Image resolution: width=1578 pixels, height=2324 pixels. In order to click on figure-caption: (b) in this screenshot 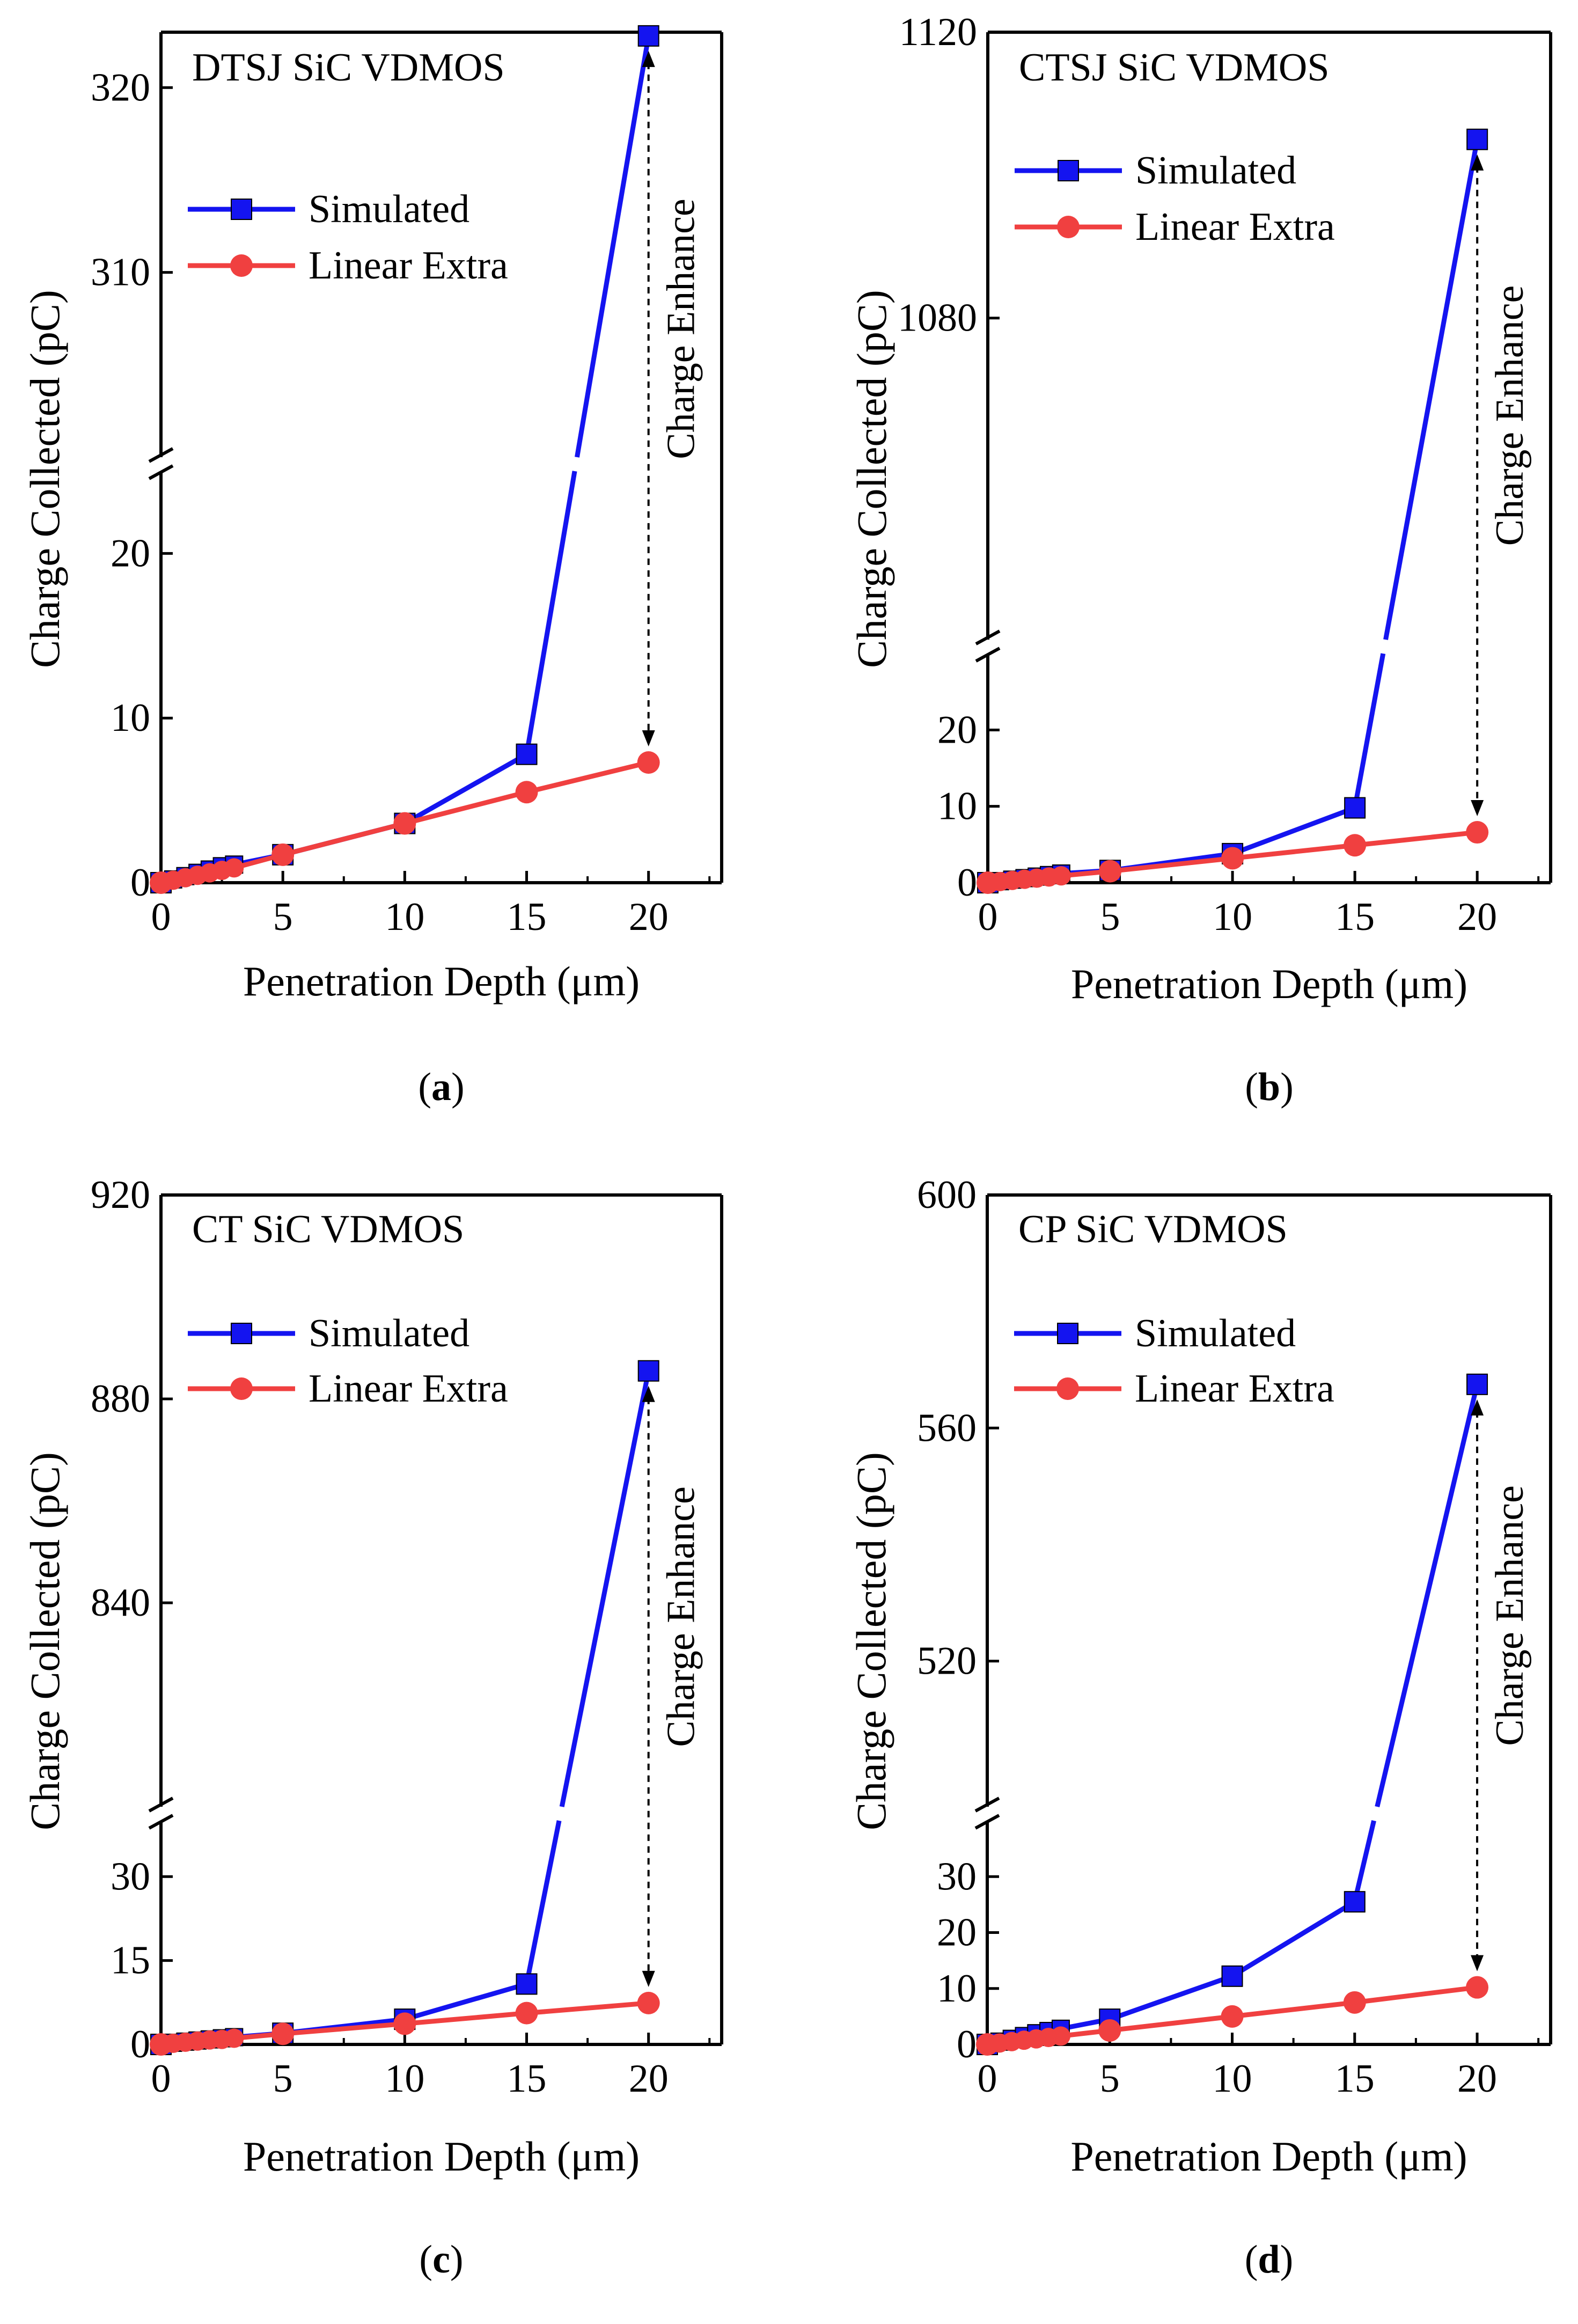, I will do `click(1269, 1087)`.